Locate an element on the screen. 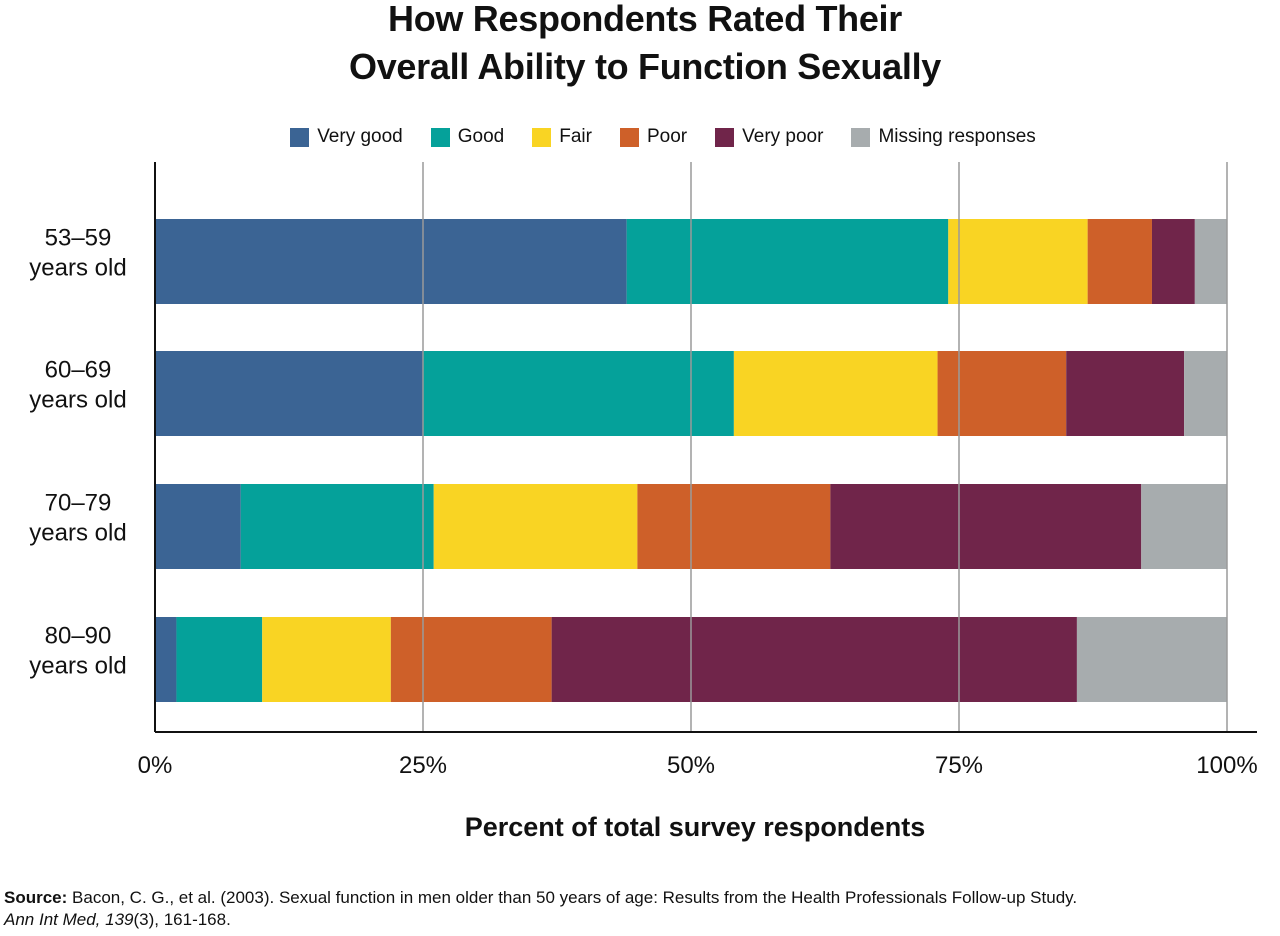  y-category-label: 70–79 is located at coordinates (78, 503).